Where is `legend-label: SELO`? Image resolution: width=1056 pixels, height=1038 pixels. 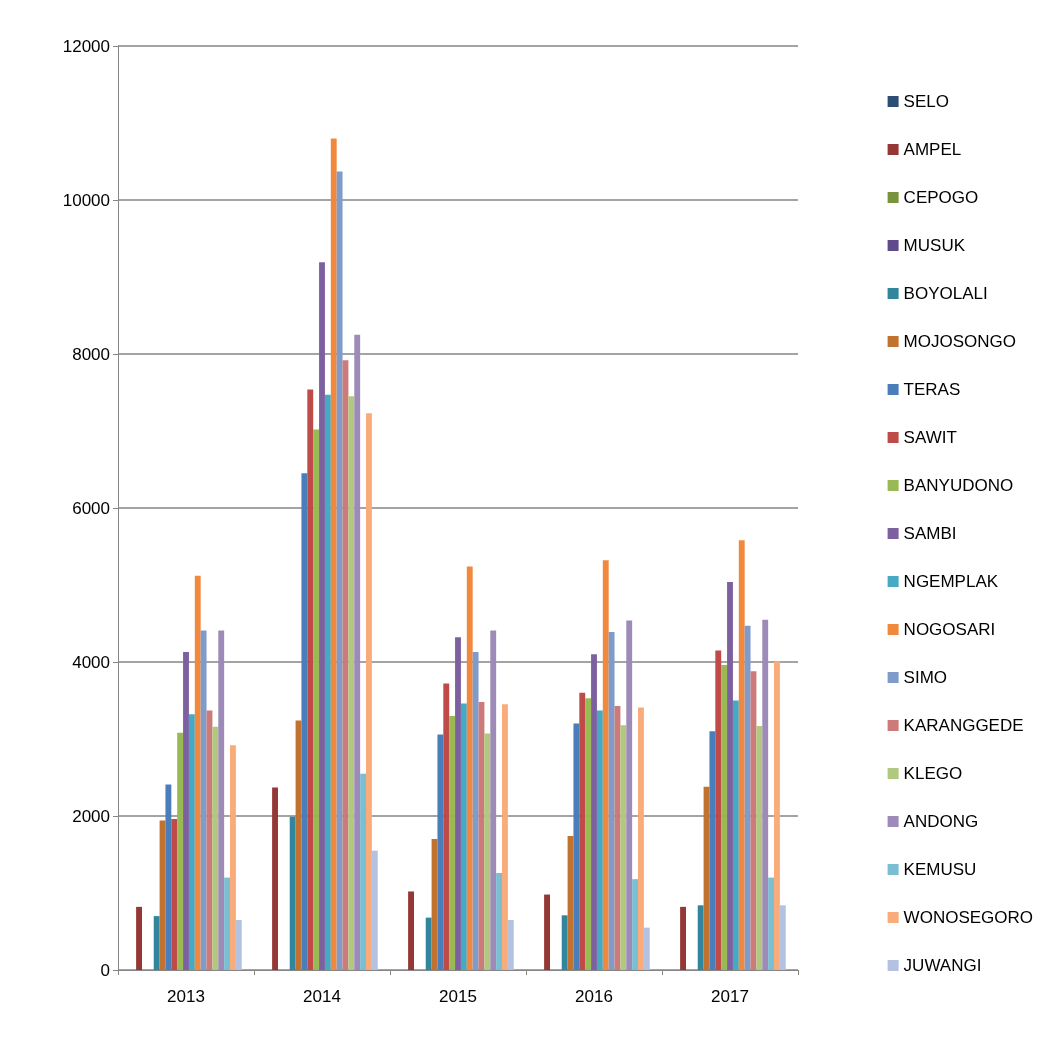 legend-label: SELO is located at coordinates (926, 101).